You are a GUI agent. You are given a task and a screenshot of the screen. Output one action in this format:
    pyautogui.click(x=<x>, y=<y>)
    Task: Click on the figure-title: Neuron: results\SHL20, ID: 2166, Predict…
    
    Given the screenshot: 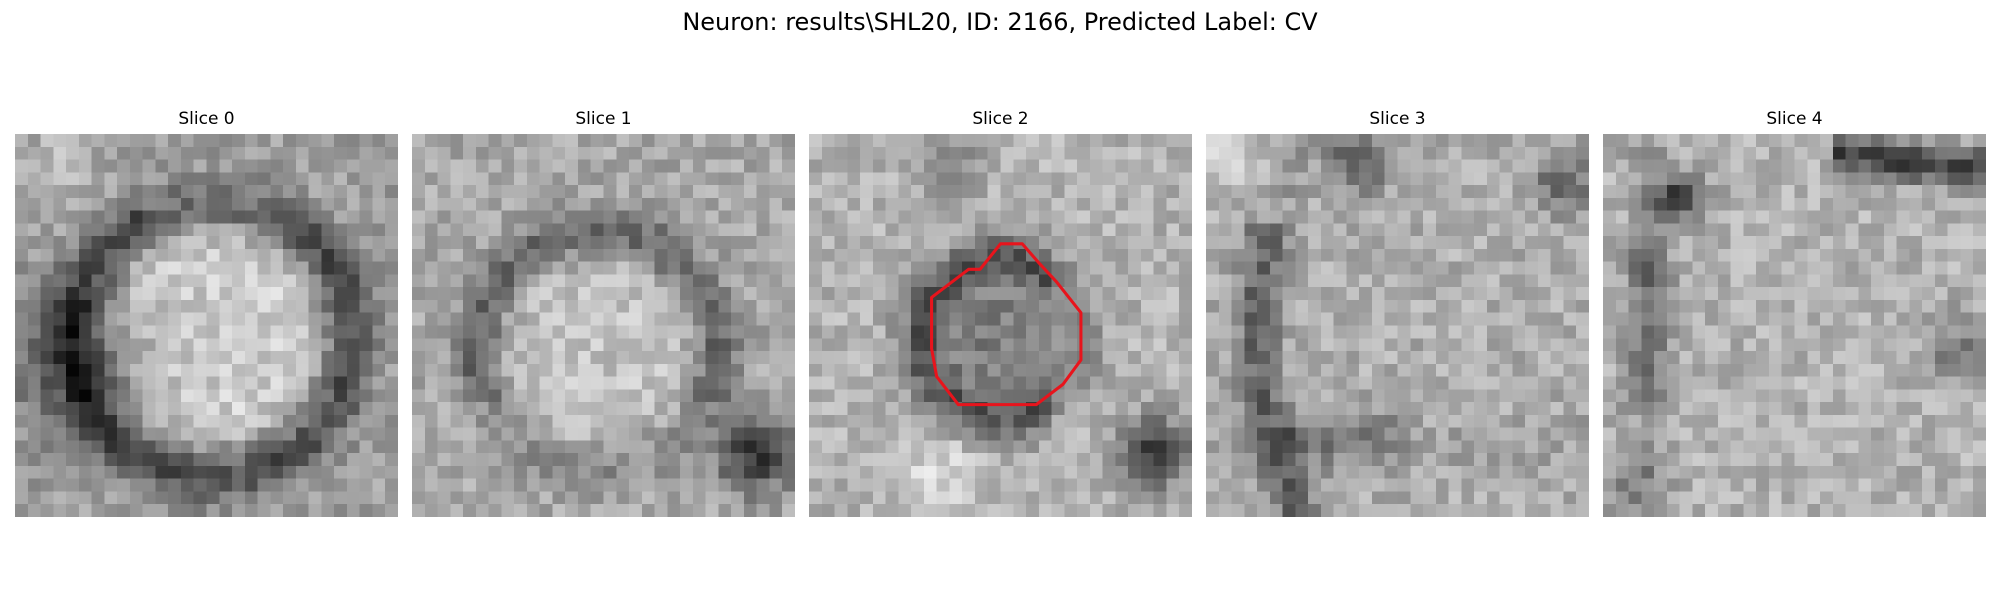 What is the action you would take?
    pyautogui.click(x=1000, y=22)
    